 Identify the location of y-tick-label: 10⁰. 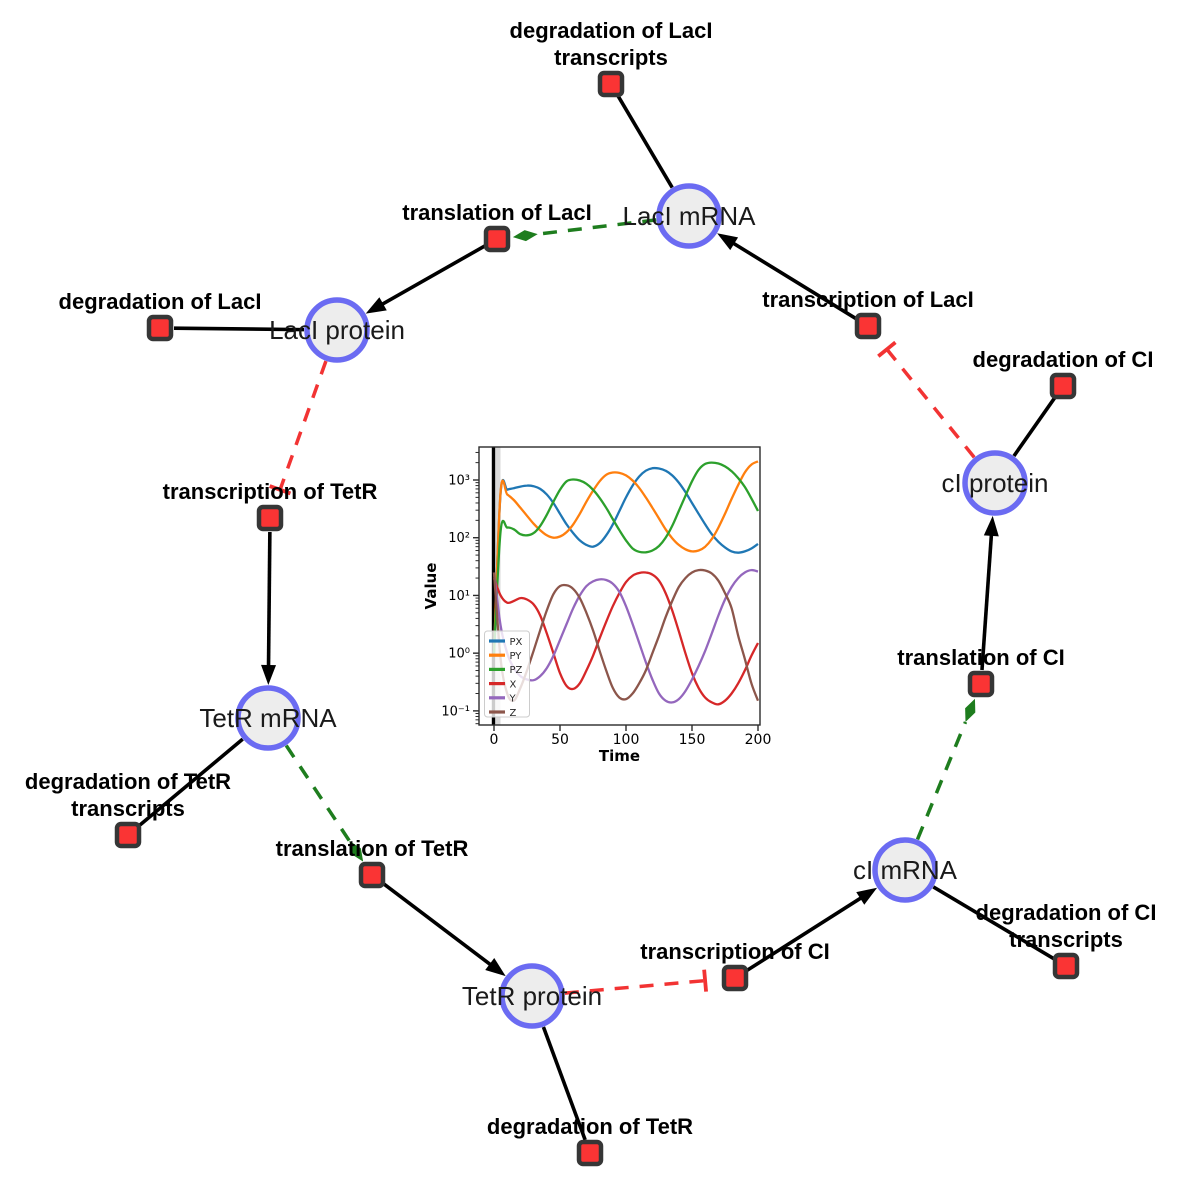
(459, 654).